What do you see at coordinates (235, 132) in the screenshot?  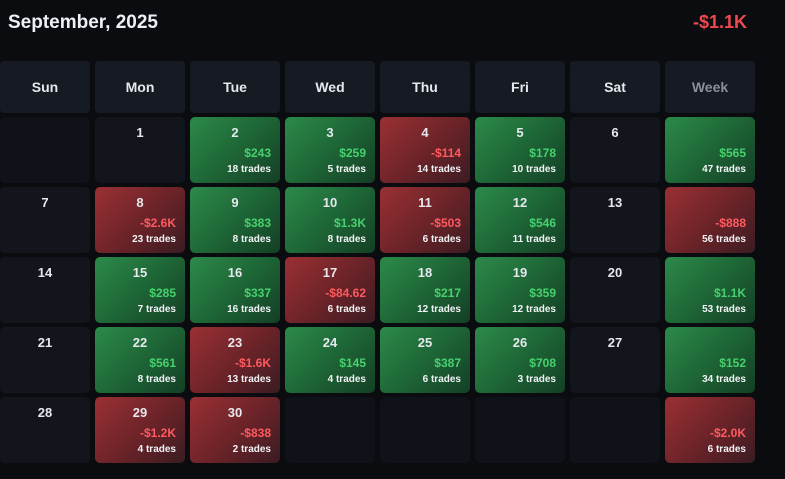 I see `day-number: 2` at bounding box center [235, 132].